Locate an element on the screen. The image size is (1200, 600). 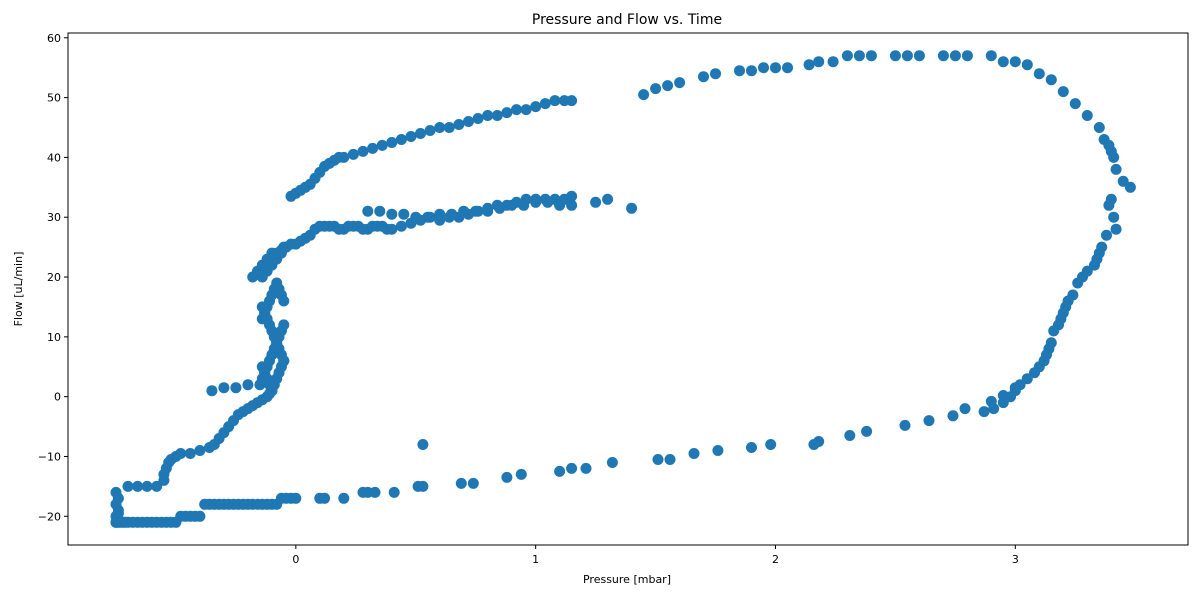
x-tick-label: 2 is located at coordinates (775, 559).